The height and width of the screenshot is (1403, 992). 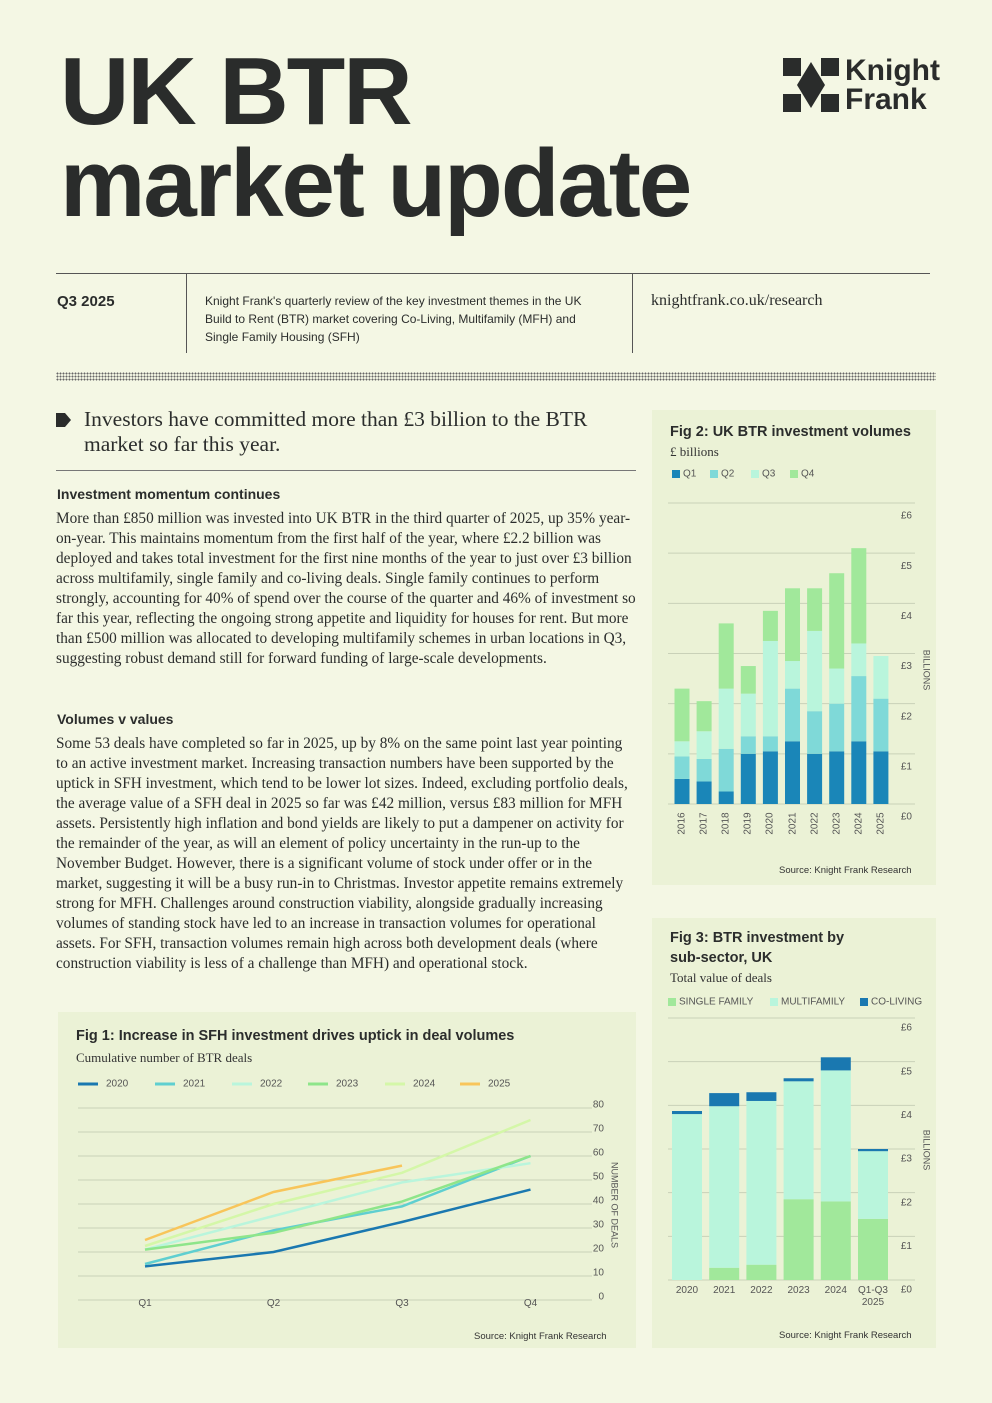 What do you see at coordinates (761, 1290) in the screenshot?
I see `x-tick-label: 2022` at bounding box center [761, 1290].